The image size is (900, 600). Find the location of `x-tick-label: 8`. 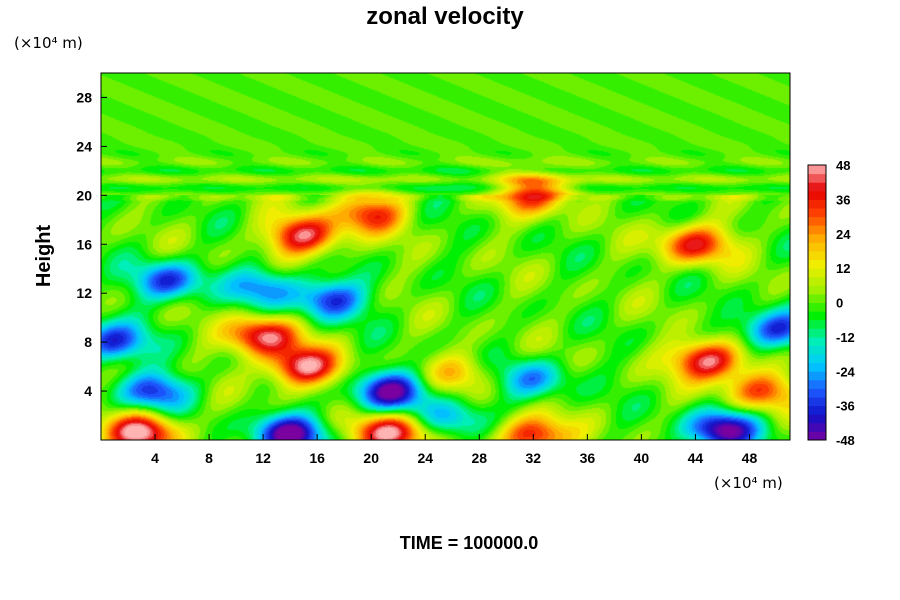

x-tick-label: 8 is located at coordinates (209, 458).